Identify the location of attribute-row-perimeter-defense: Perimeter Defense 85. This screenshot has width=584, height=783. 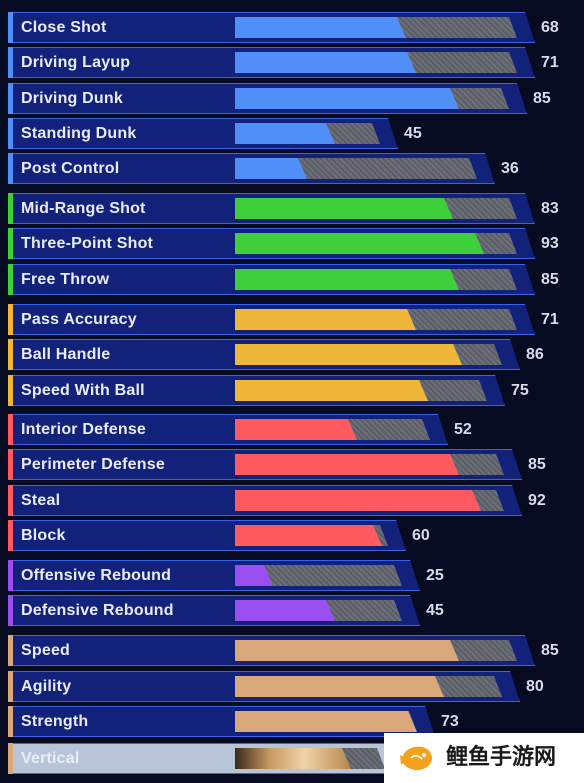
(292, 464).